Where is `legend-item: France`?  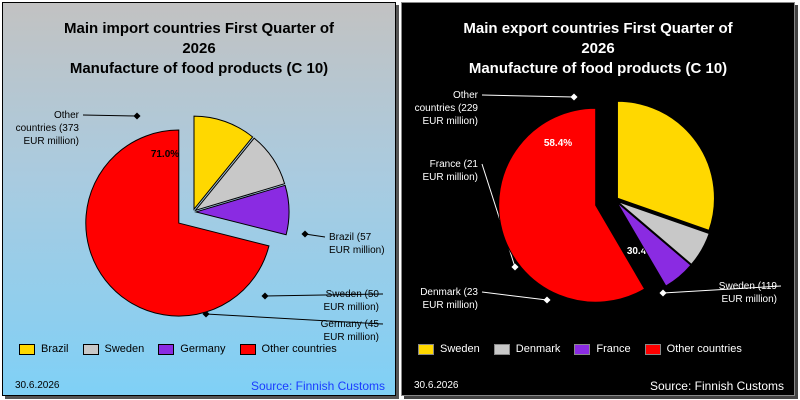
legend-item: France is located at coordinates (602, 349).